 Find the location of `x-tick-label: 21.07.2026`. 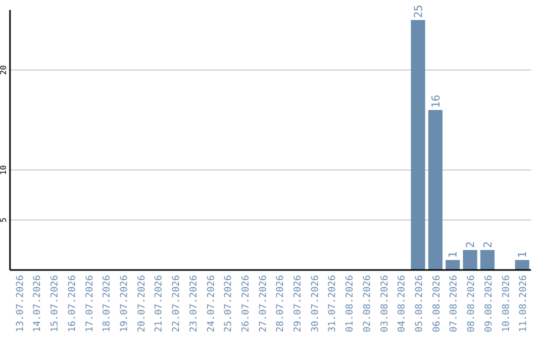

x-tick-label: 21.07.2026 is located at coordinates (159, 303).